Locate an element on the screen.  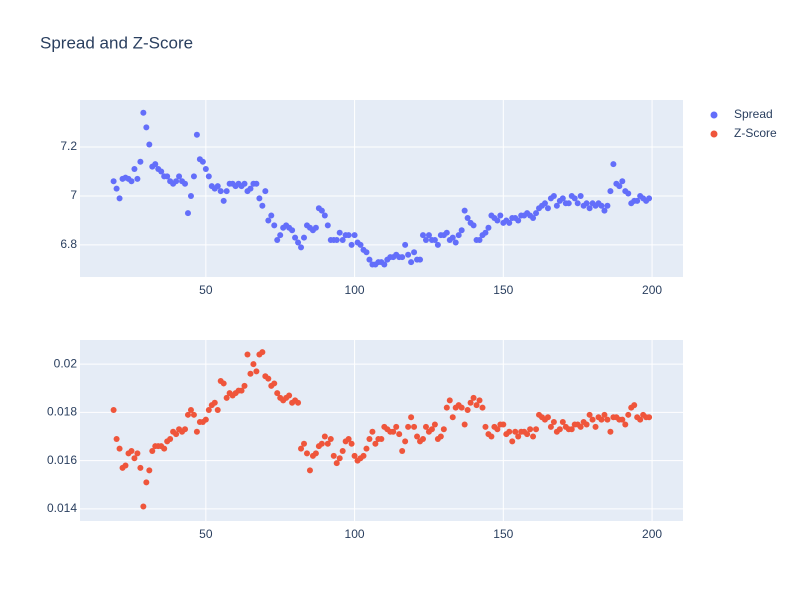
x-tick-label: 100 is located at coordinates (355, 534).